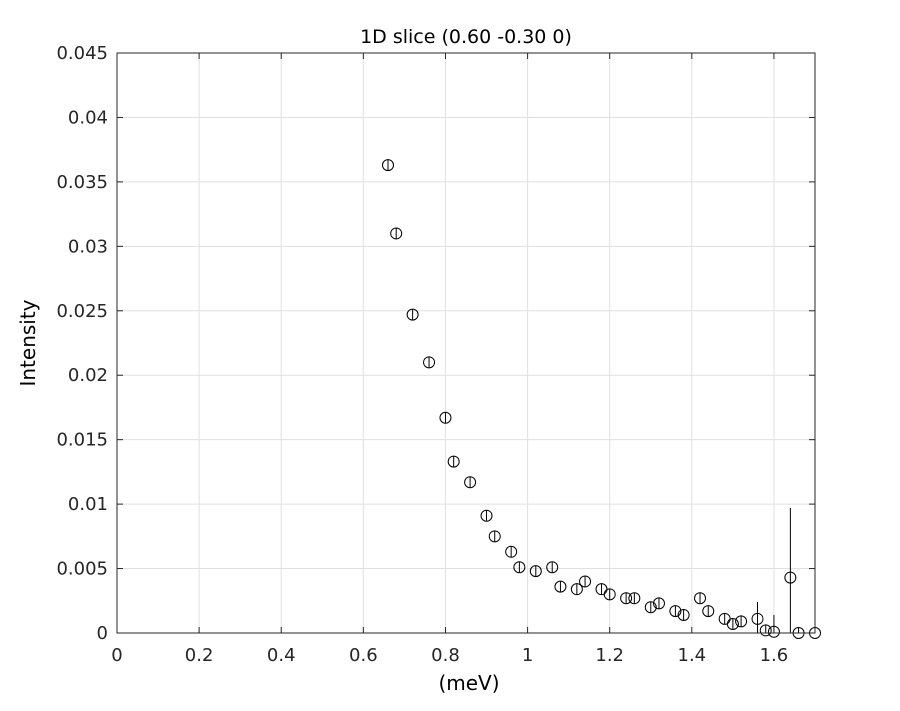 This screenshot has height=711, width=900. Describe the element at coordinates (116, 655) in the screenshot. I see `x-tick-label: 0` at that location.